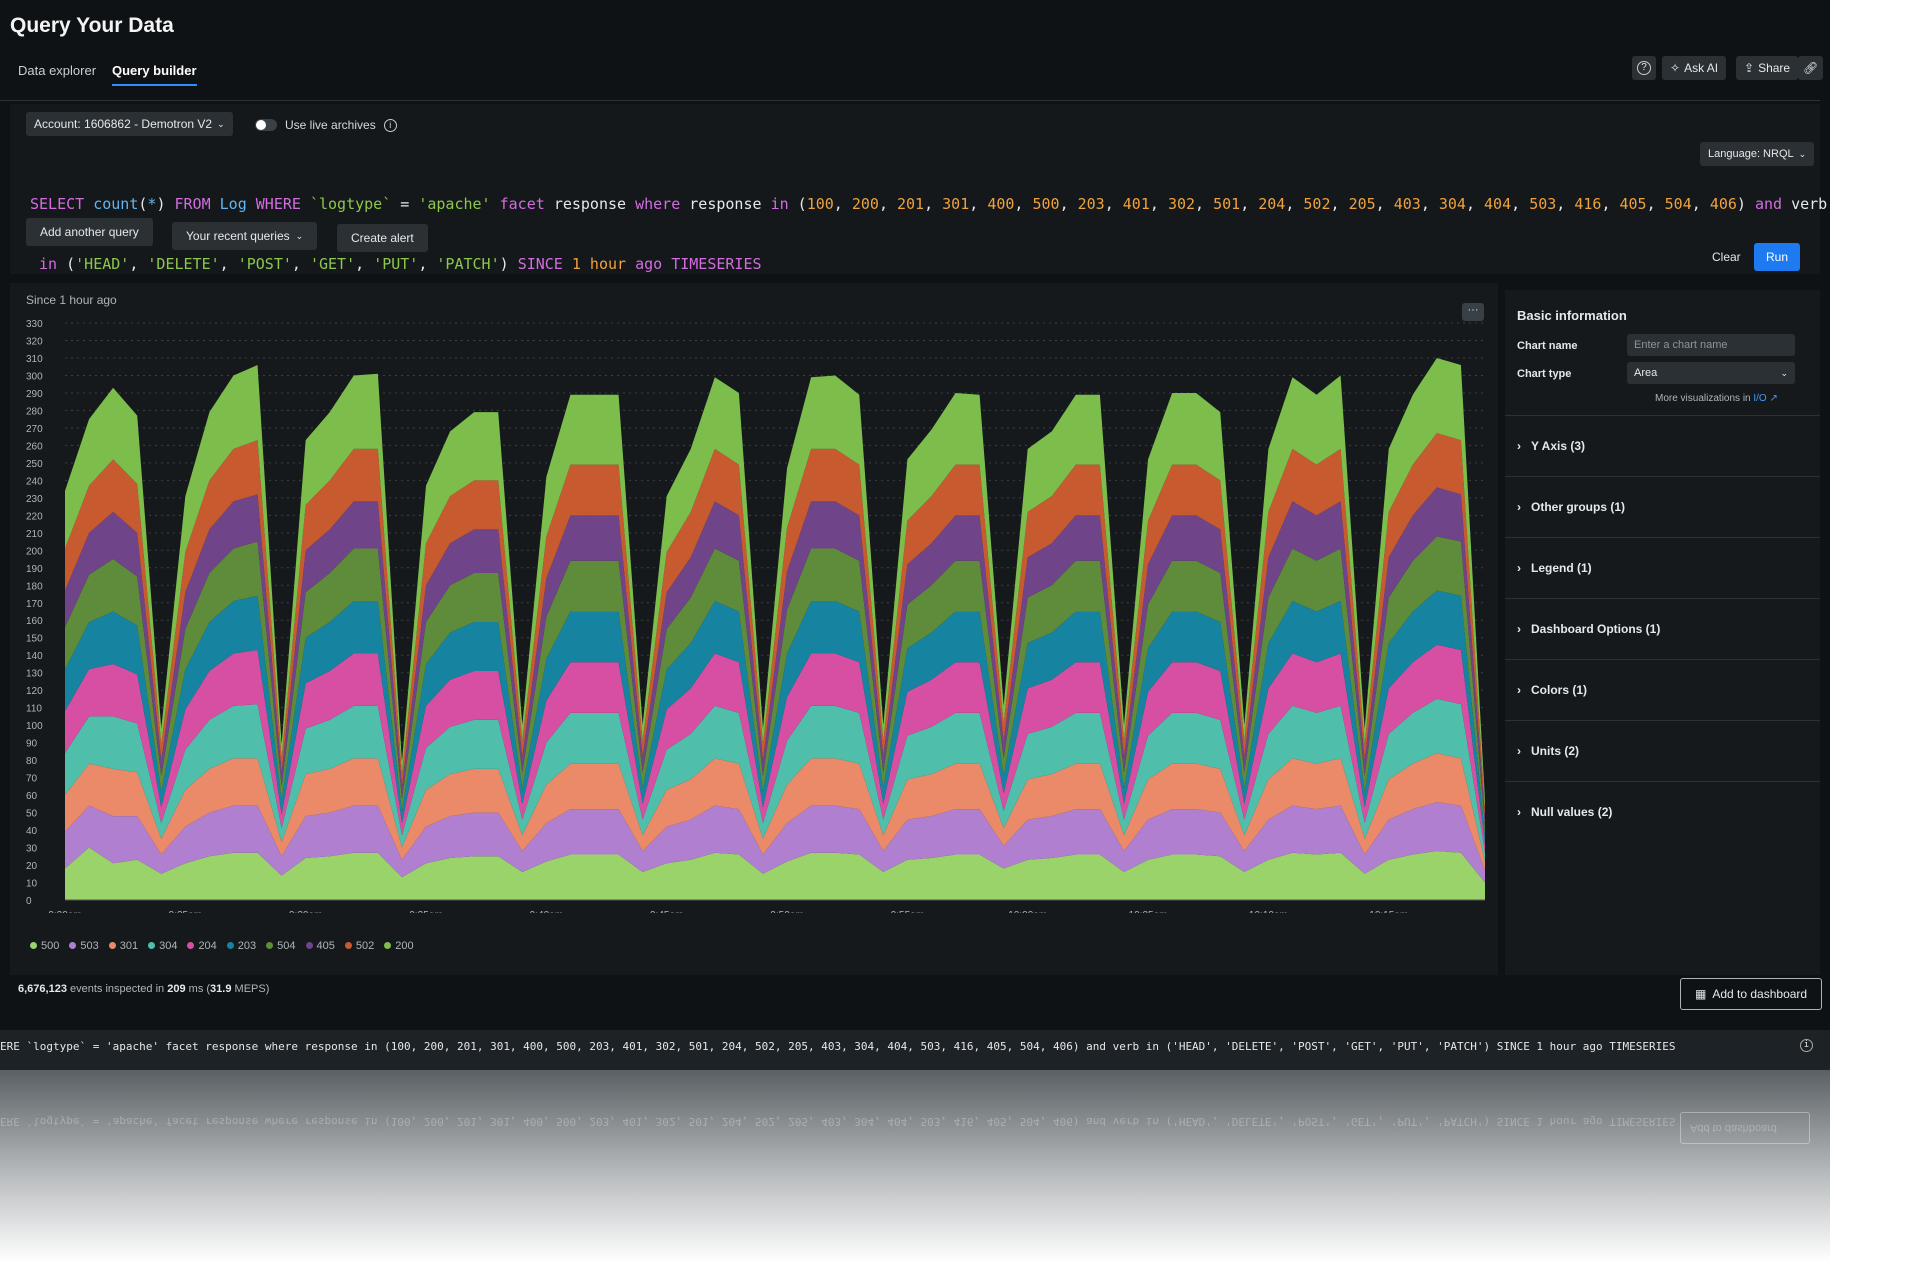 The height and width of the screenshot is (1262, 1920). What do you see at coordinates (1662, 811) in the screenshot?
I see `settings-section-null-values: › Null values (2)` at bounding box center [1662, 811].